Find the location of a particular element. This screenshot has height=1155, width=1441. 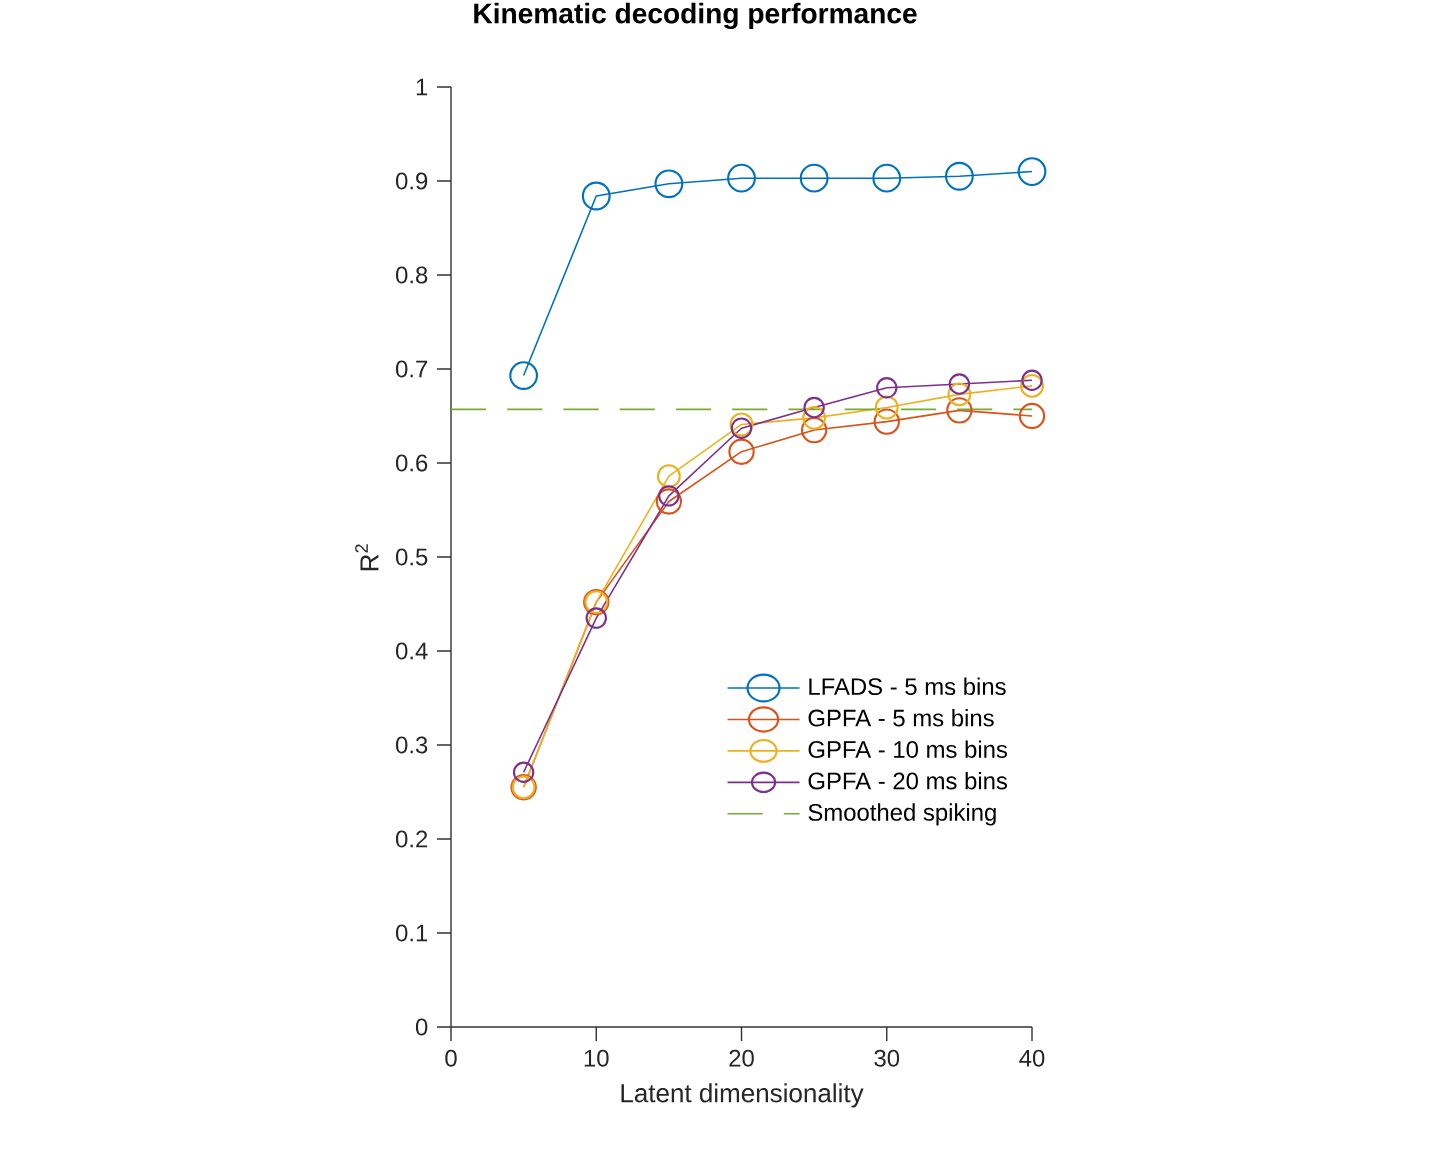

x-axis-title: Latent dimensionality is located at coordinates (742, 1095).